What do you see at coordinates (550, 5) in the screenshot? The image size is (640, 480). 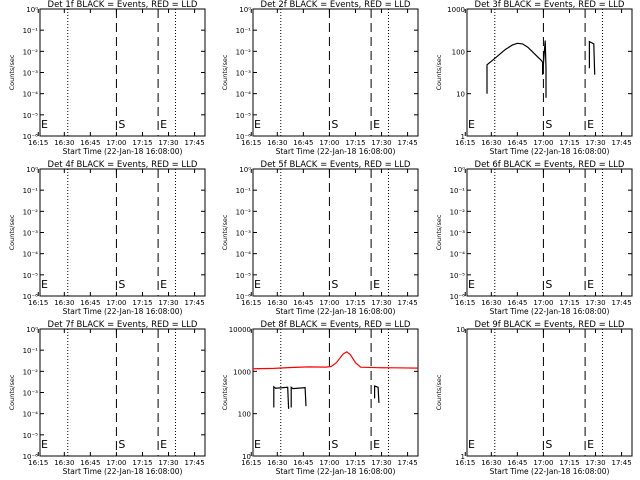 I see `panel-title: Det 3f BLACK = Events, RED = LLD` at bounding box center [550, 5].